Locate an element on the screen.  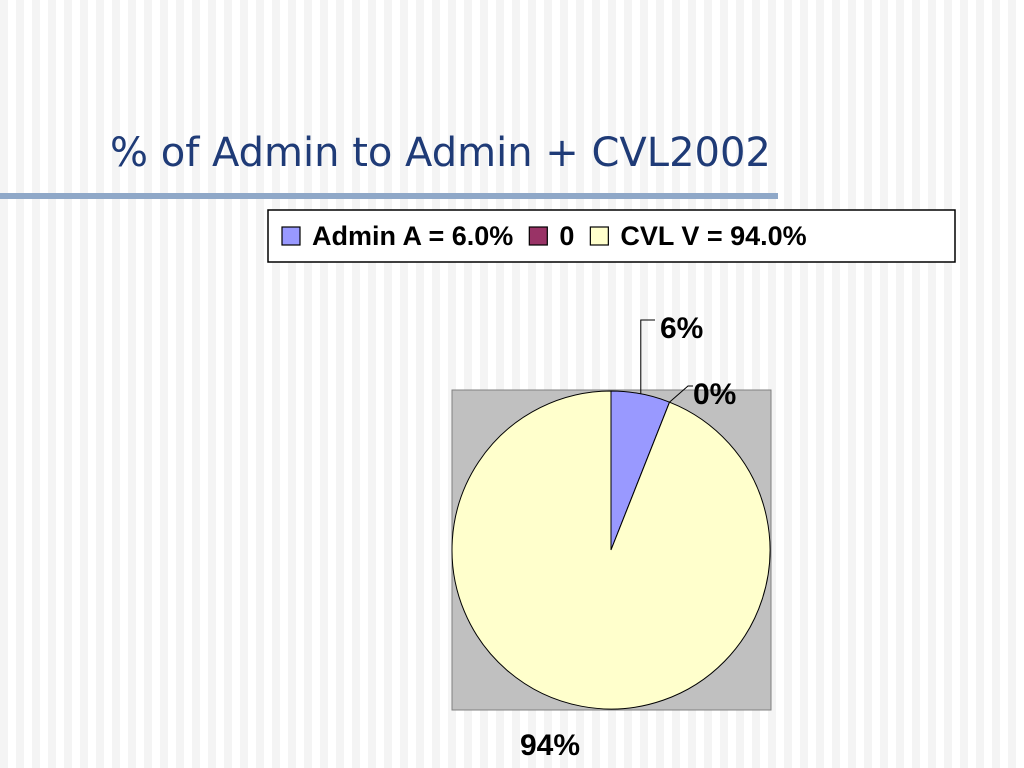
pie-slice is located at coordinates (611, 550).